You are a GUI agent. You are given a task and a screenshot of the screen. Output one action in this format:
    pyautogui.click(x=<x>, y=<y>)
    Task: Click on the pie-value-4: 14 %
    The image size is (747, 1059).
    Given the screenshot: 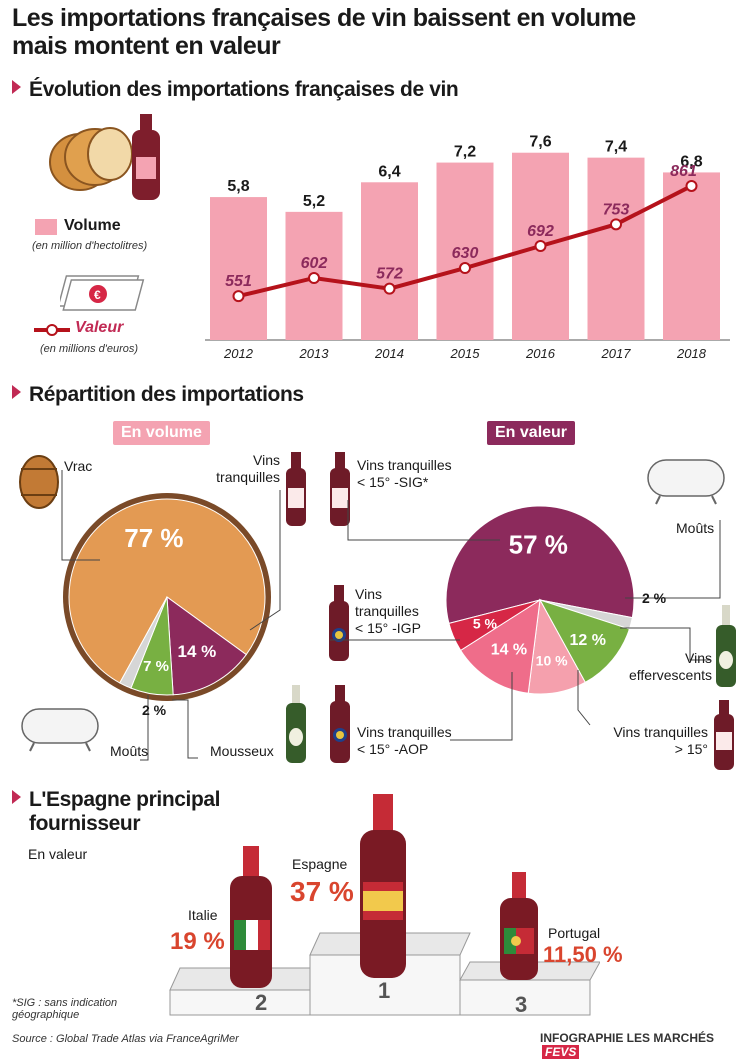 What is the action you would take?
    pyautogui.click(x=509, y=649)
    